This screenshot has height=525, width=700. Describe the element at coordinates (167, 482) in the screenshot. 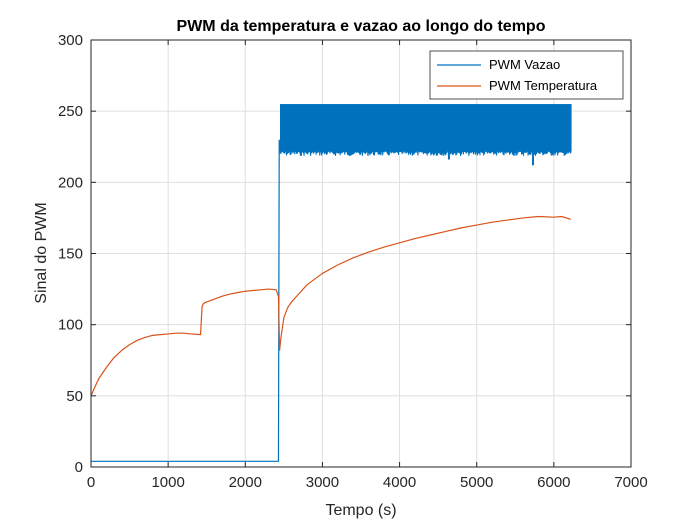

I see `x-tick-label: 1000` at that location.